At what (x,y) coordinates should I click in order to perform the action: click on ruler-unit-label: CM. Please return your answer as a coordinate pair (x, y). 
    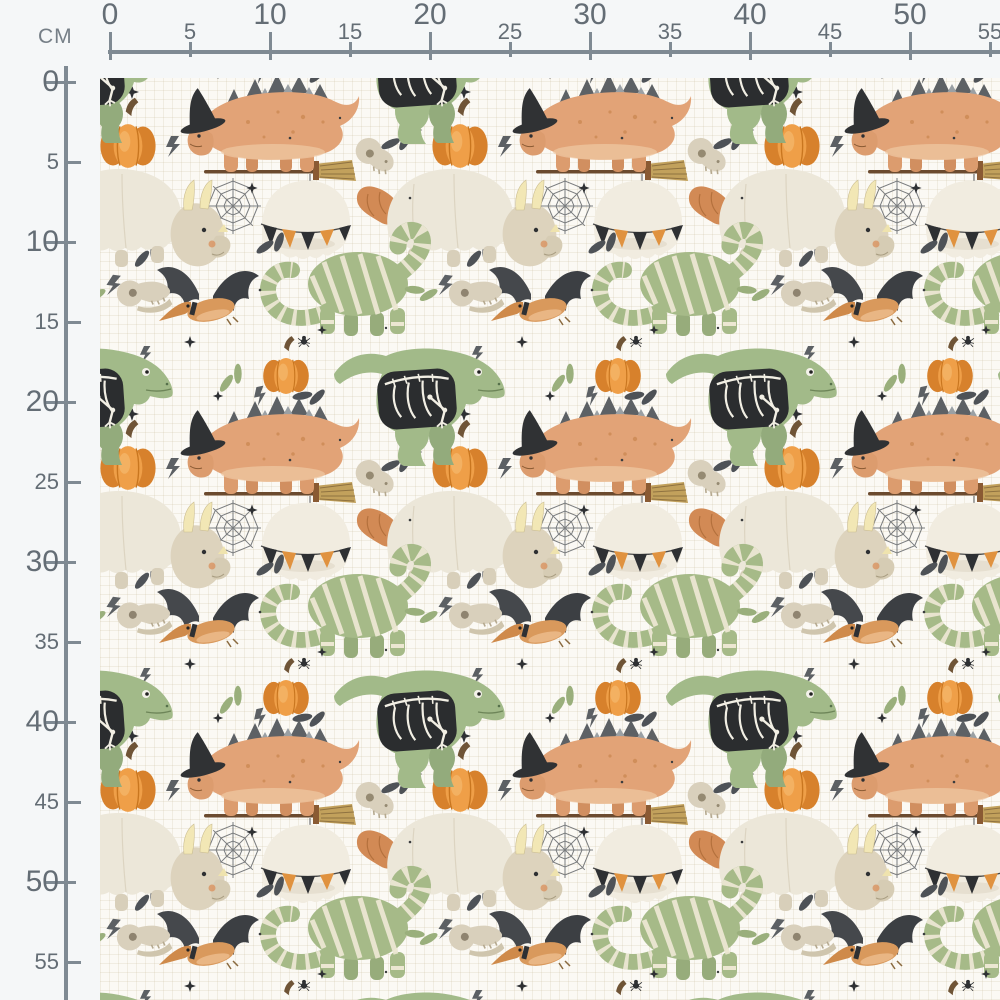
    Looking at the image, I should click on (55, 36).